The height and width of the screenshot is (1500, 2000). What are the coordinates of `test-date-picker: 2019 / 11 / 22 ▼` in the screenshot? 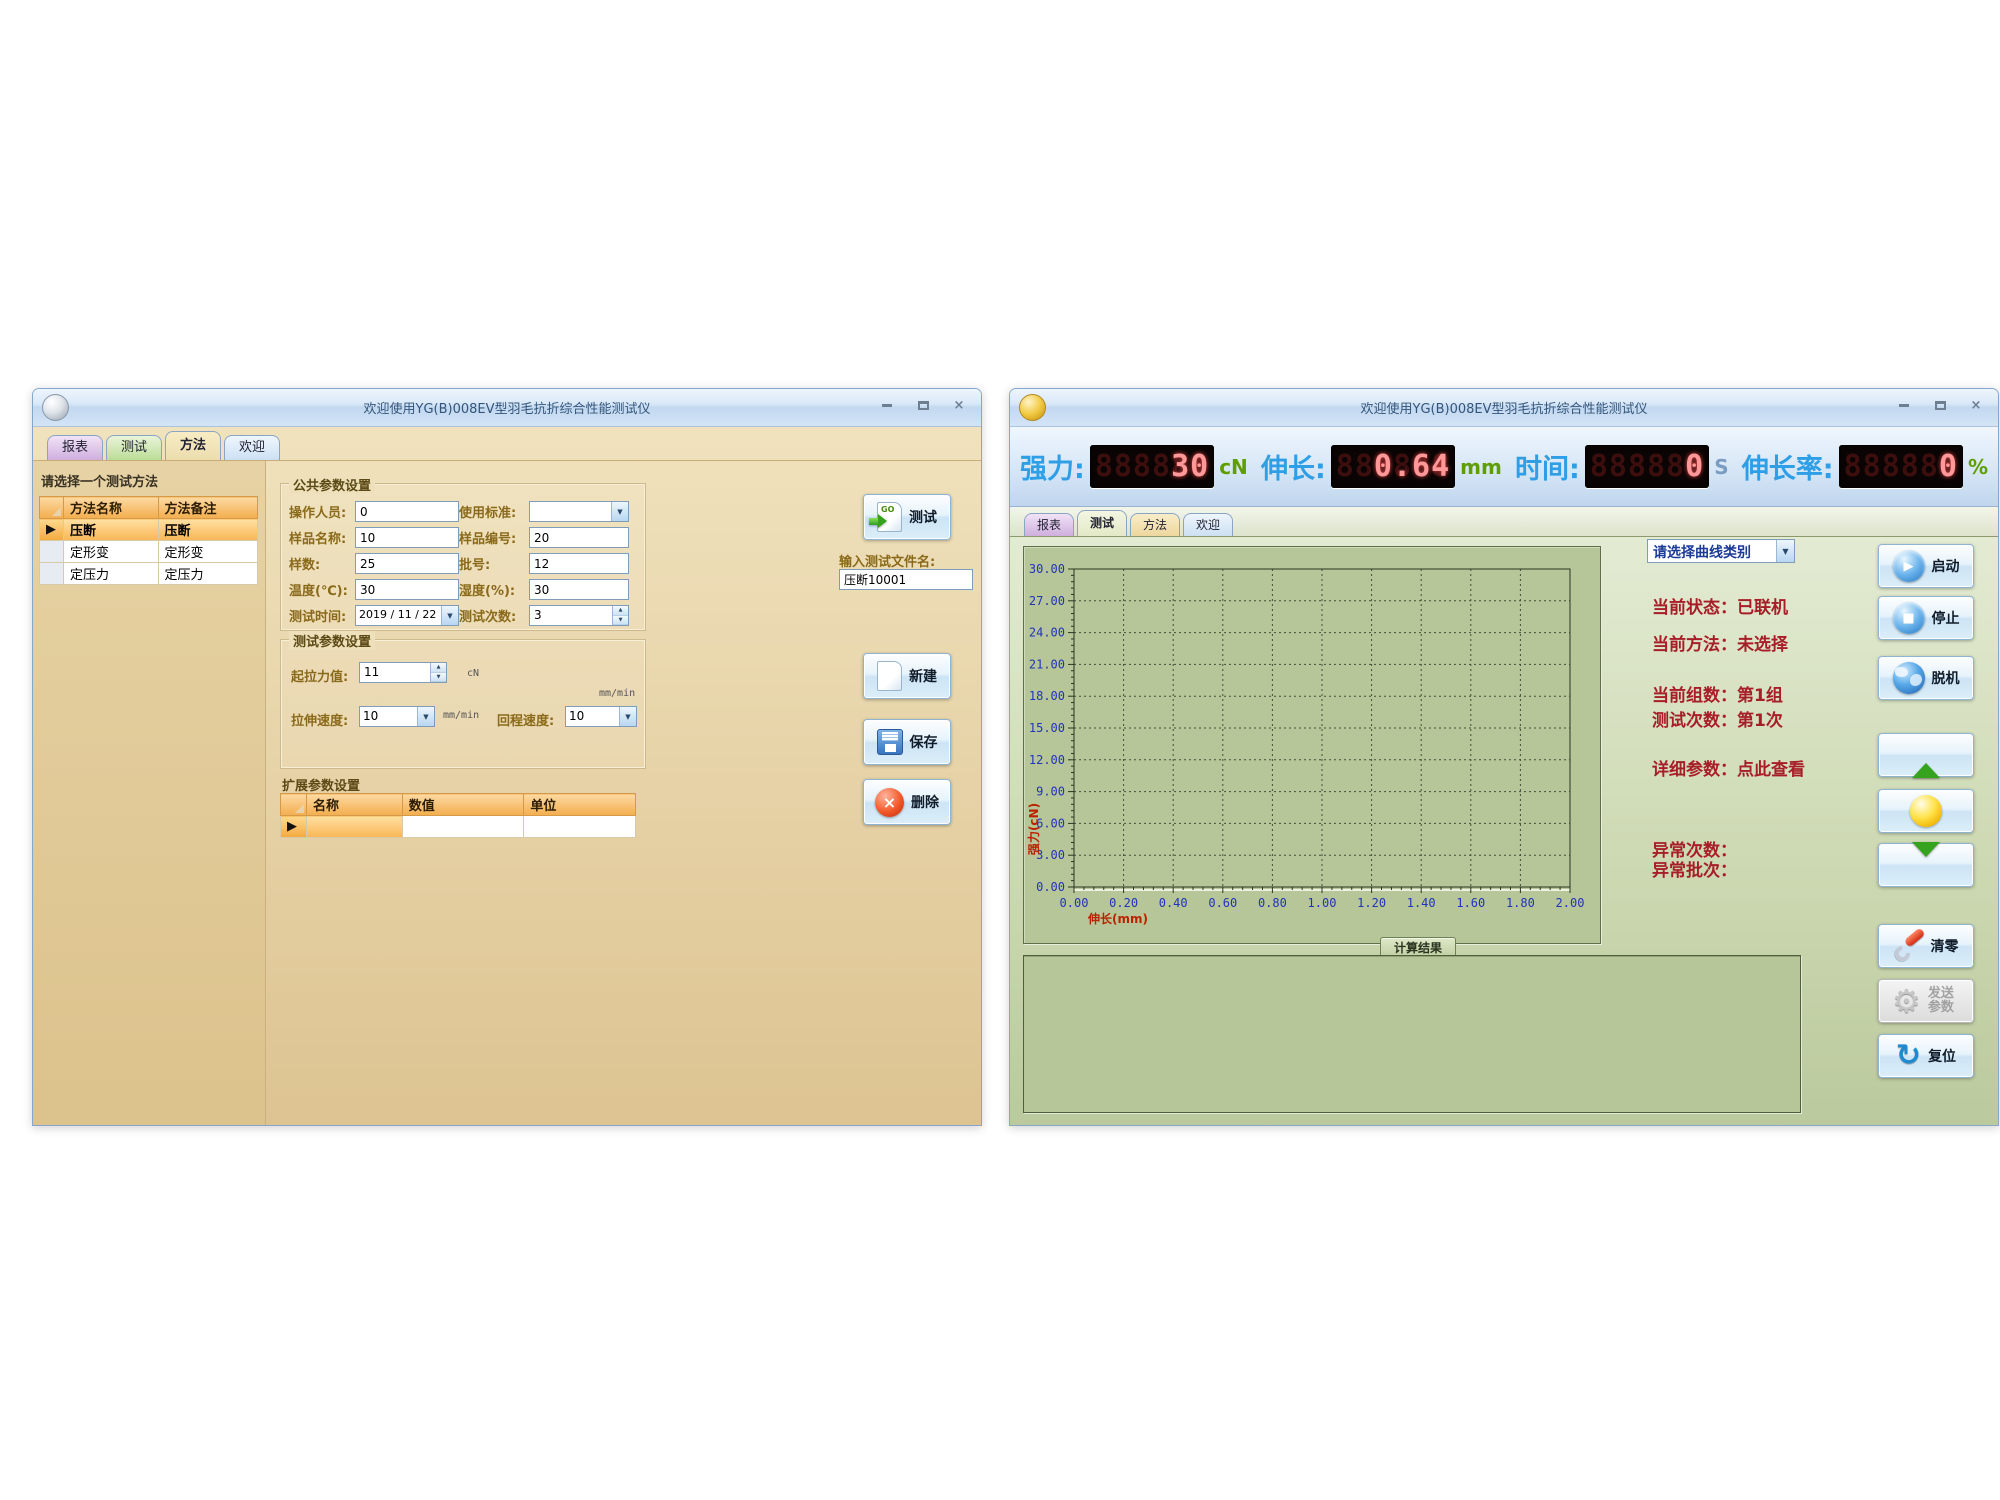 It's located at (407, 615).